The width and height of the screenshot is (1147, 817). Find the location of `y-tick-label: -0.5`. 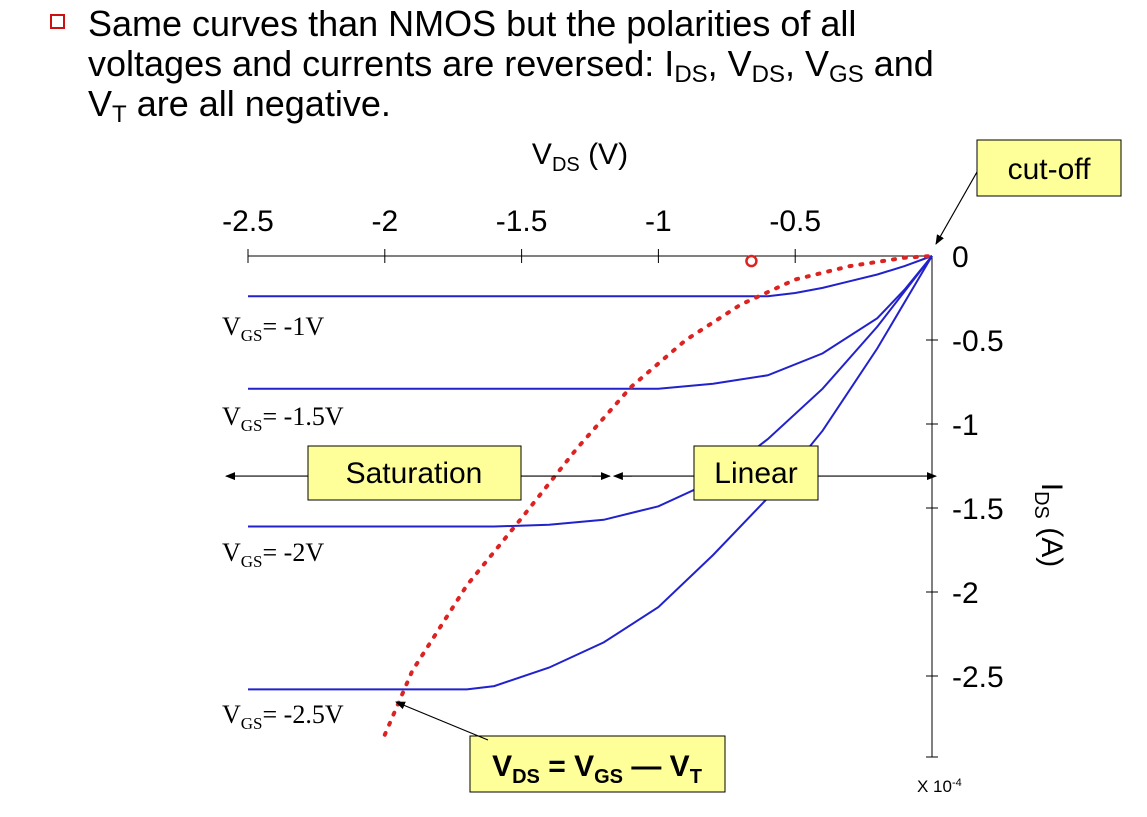

y-tick-label: -0.5 is located at coordinates (978, 341).